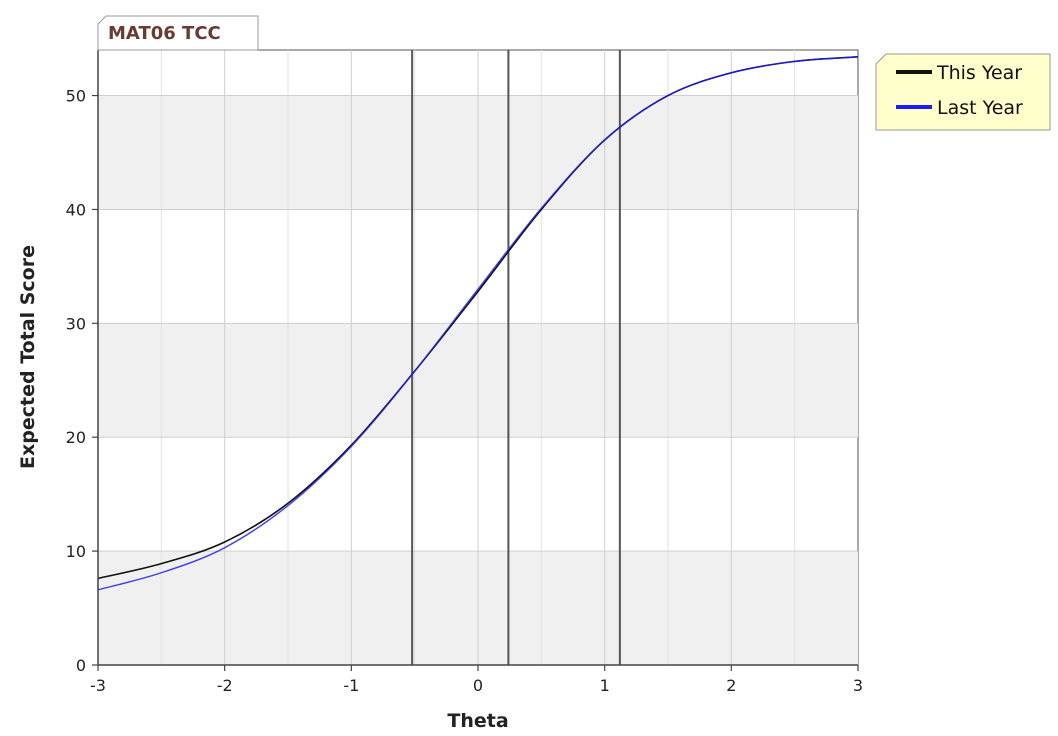  What do you see at coordinates (605, 685) in the screenshot?
I see `x-tick-label: 1` at bounding box center [605, 685].